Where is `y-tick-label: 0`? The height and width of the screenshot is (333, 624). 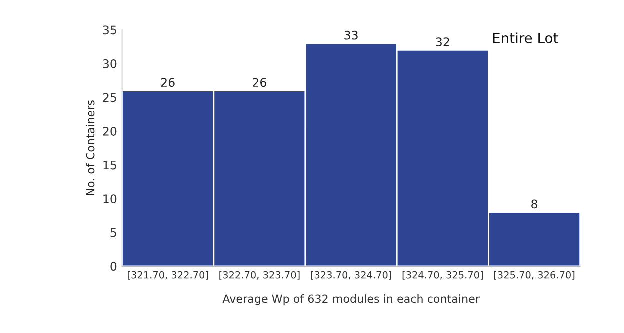
y-tick-label: 0 is located at coordinates (113, 267).